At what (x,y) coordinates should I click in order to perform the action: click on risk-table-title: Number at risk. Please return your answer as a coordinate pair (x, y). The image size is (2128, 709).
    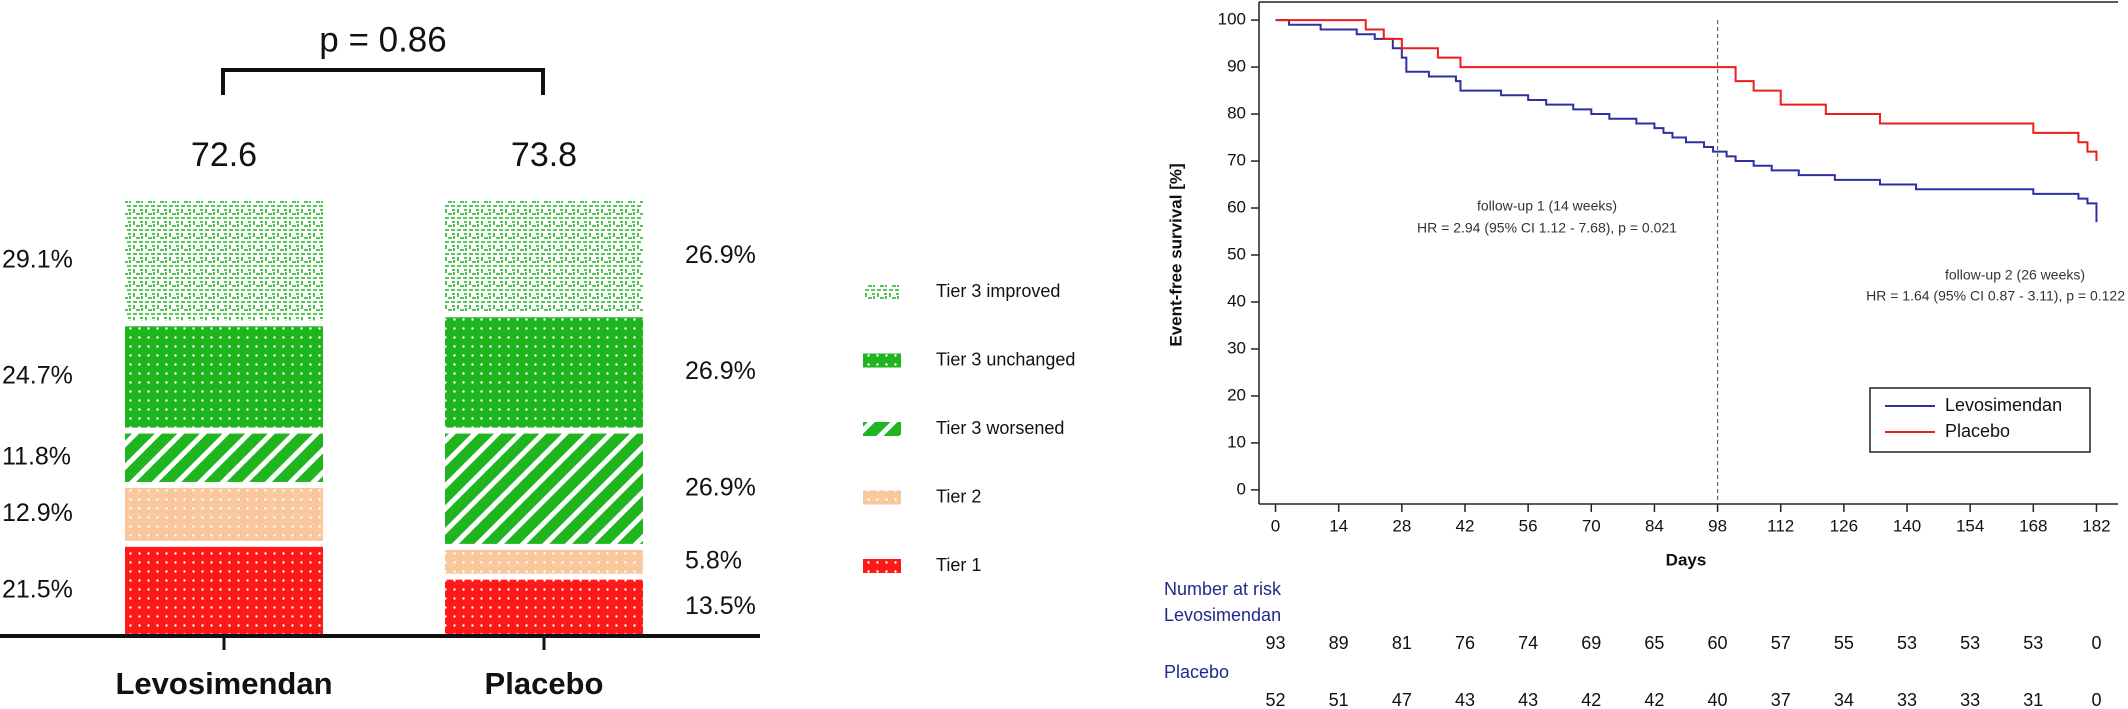
    Looking at the image, I should click on (1223, 589).